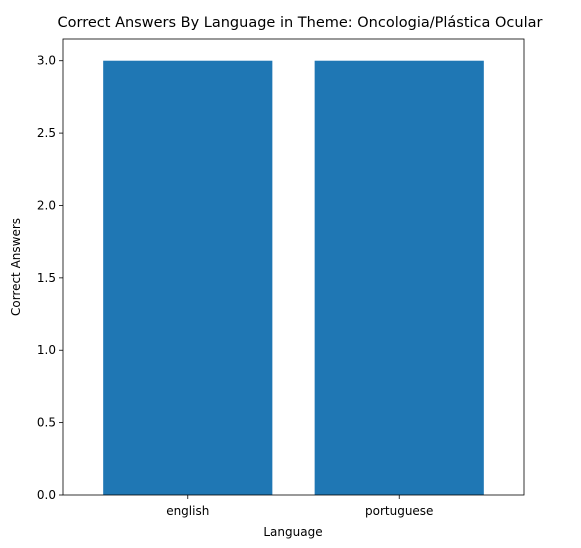 The height and width of the screenshot is (548, 581). Describe the element at coordinates (46, 495) in the screenshot. I see `y-tick-label: 0.0` at that location.